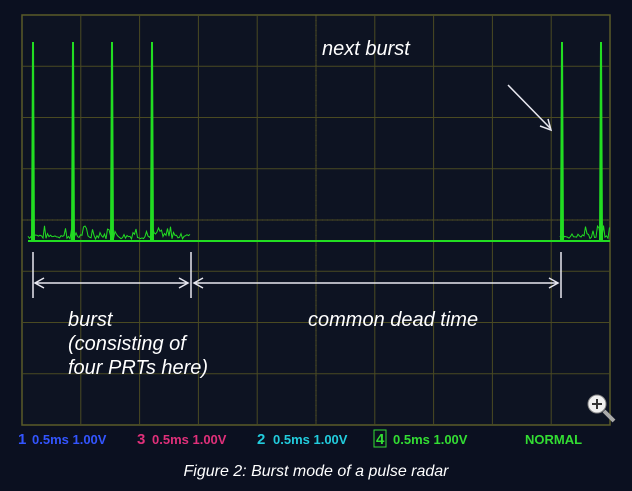 The width and height of the screenshot is (632, 491). Describe the element at coordinates (128, 344) in the screenshot. I see `burst-label: (consisting of` at that location.